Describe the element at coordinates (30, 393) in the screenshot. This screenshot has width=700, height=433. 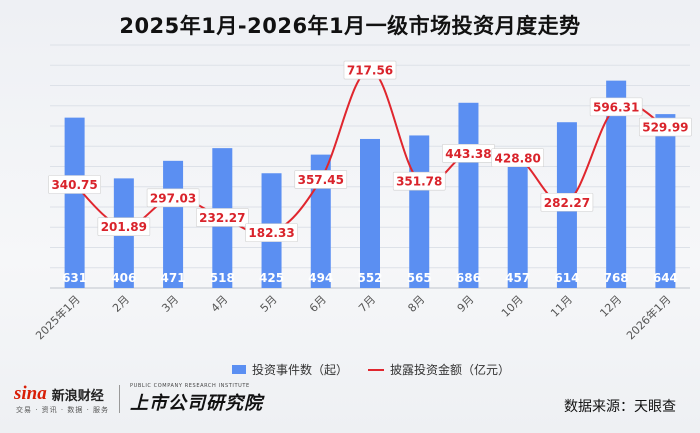
I see `sina-logo-text: sina` at that location.